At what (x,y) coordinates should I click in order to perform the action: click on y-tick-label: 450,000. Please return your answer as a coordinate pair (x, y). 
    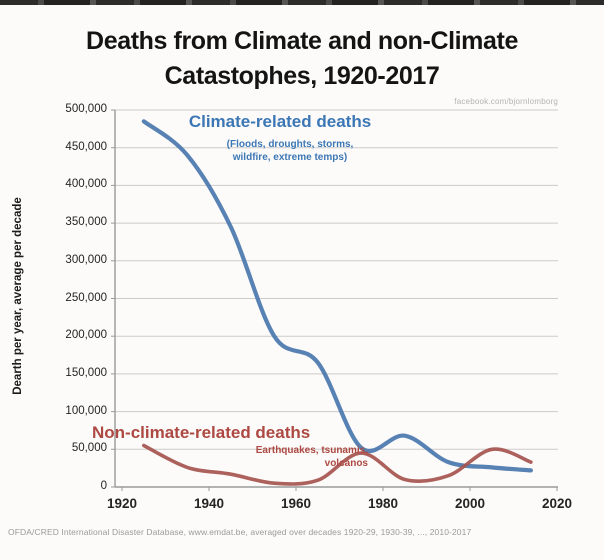
    Looking at the image, I should click on (86, 146).